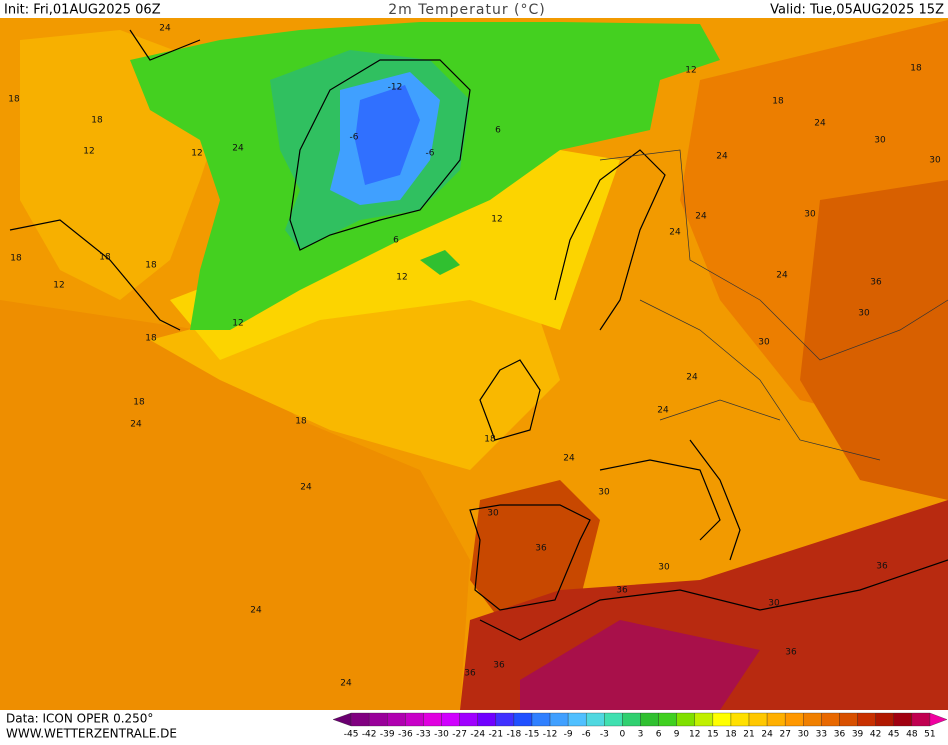 This screenshot has width=948, height=745. Describe the element at coordinates (912, 735) in the screenshot. I see `colorbar-label: 48` at that location.